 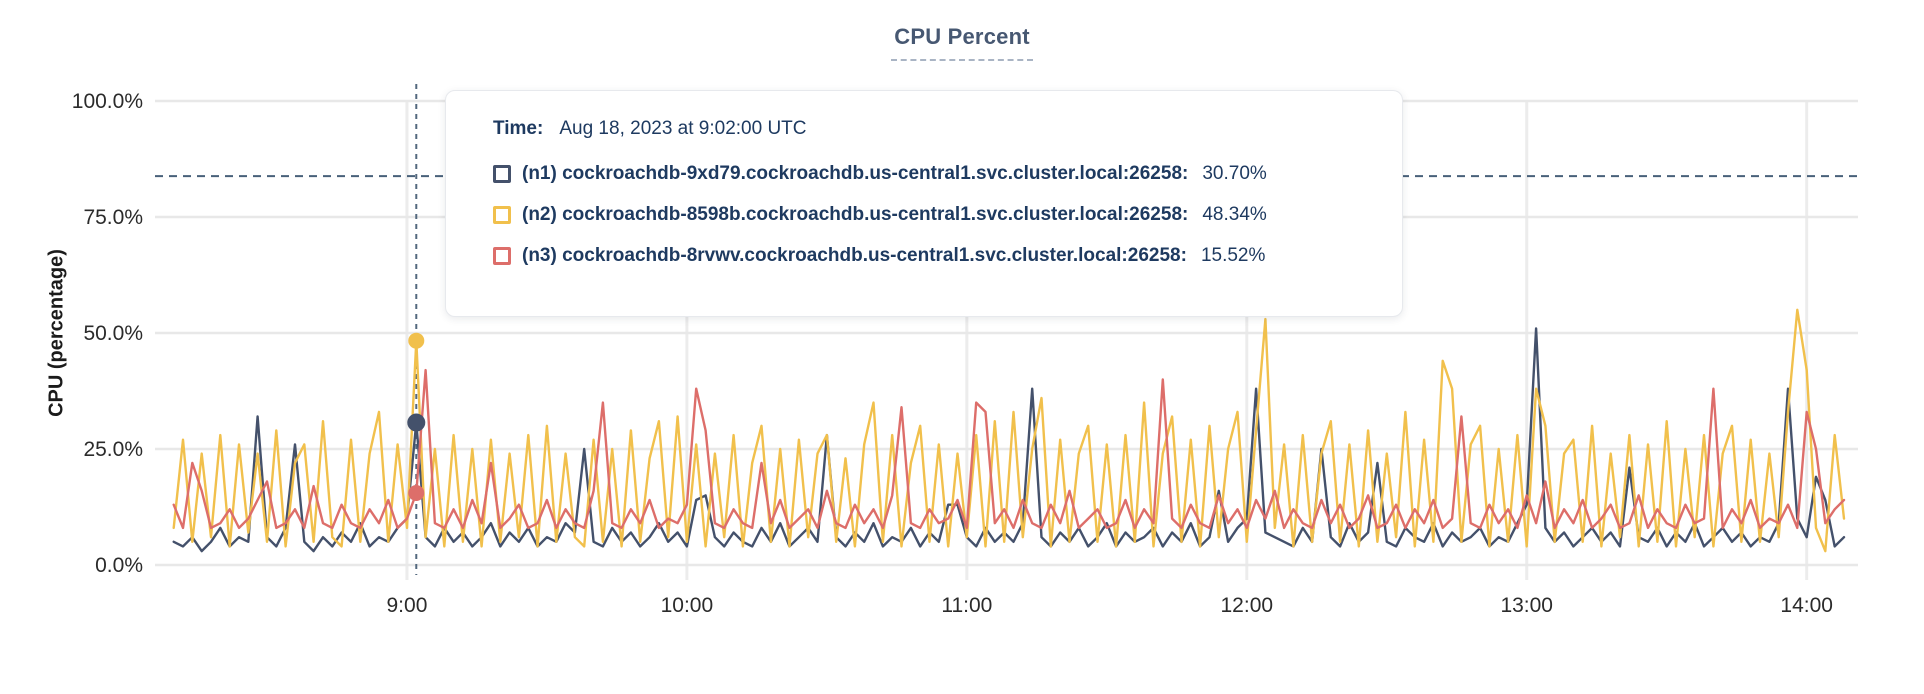 What do you see at coordinates (502, 256) in the screenshot?
I see `series-swatch-n3` at bounding box center [502, 256].